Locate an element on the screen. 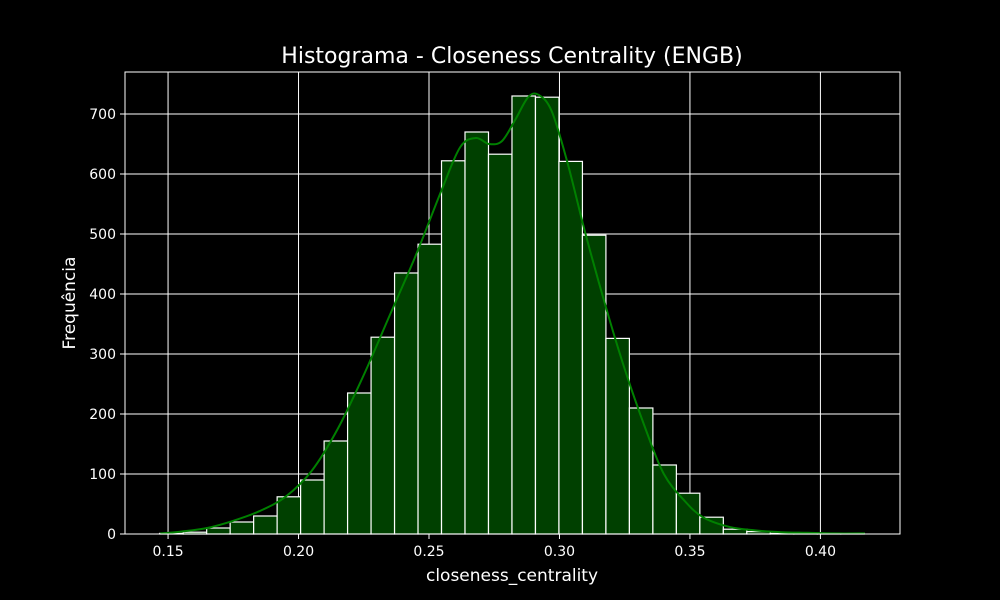 The height and width of the screenshot is (600, 1000). y-tick-label: 600 is located at coordinates (102, 175).